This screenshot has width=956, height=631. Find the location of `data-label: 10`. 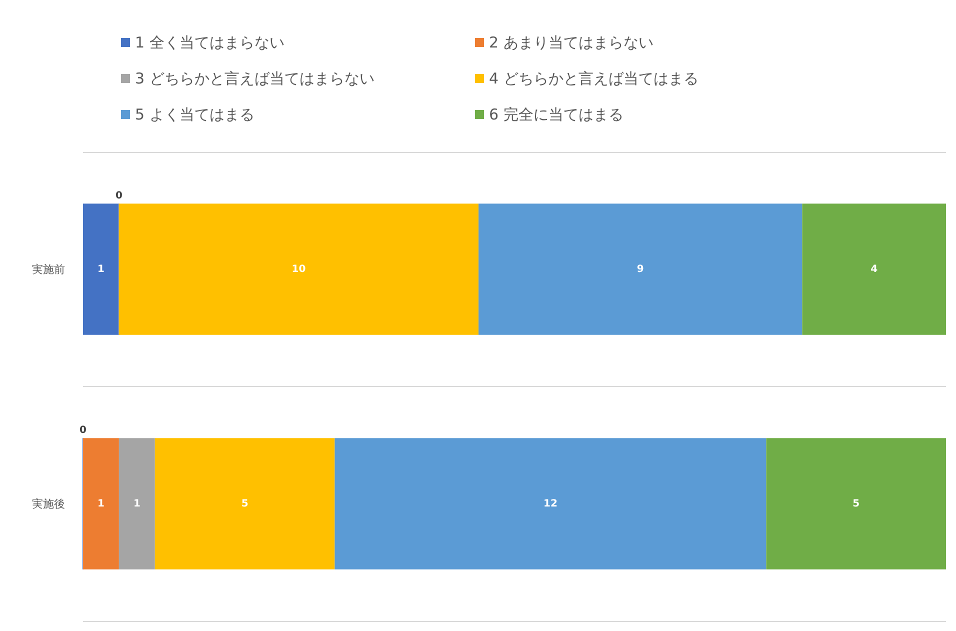

data-label: 10 is located at coordinates (299, 269).